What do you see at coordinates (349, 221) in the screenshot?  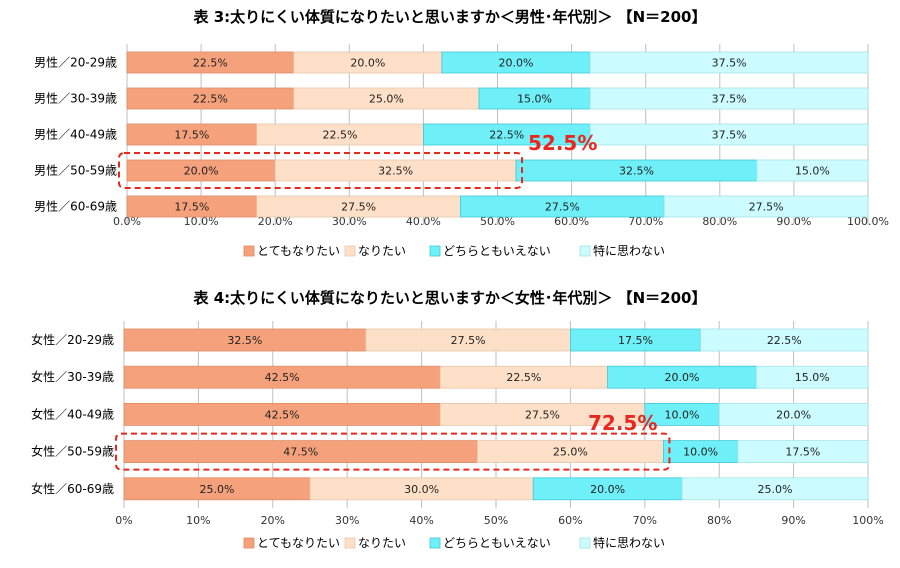 I see `x-tick-label: 30.0%` at bounding box center [349, 221].